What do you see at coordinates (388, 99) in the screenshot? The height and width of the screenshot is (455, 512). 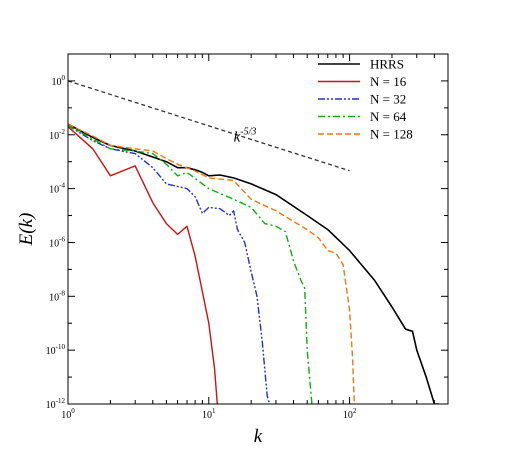 I see `legend-label-2: N = 32` at bounding box center [388, 99].